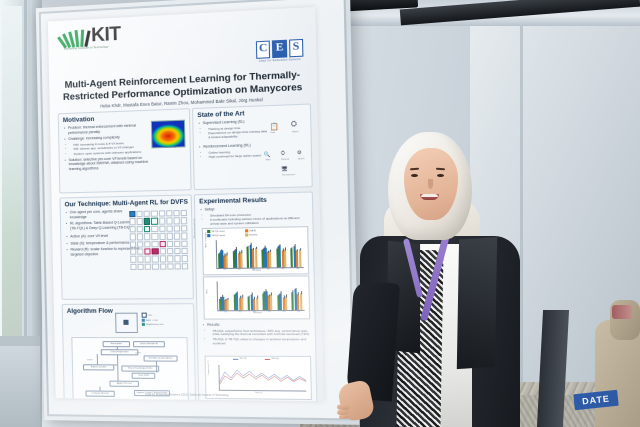 The image size is (640, 427). What do you see at coordinates (260, 253) in the screenshot?
I see `chart1-plot` at bounding box center [260, 253].